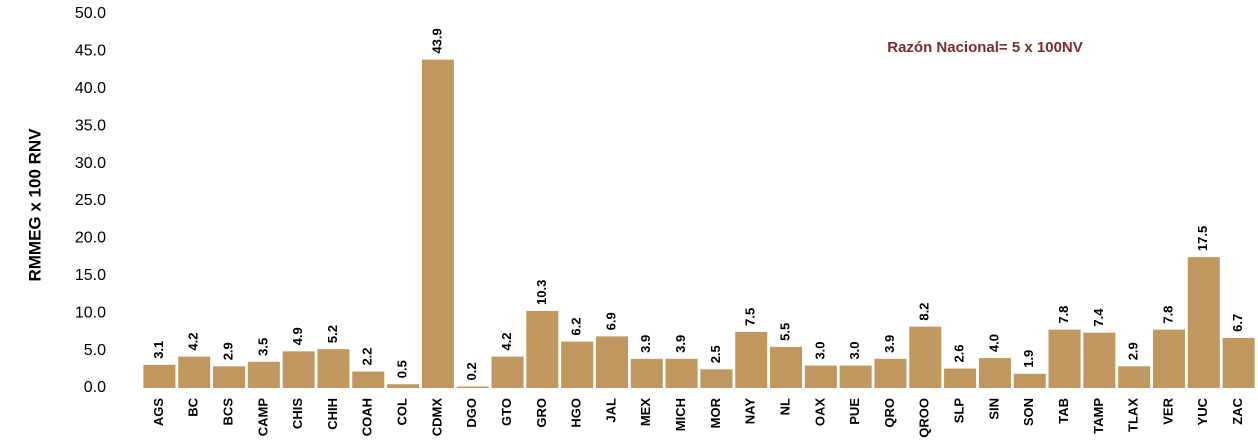  Describe the element at coordinates (993, 343) in the screenshot. I see `value-label: 4.0` at that location.